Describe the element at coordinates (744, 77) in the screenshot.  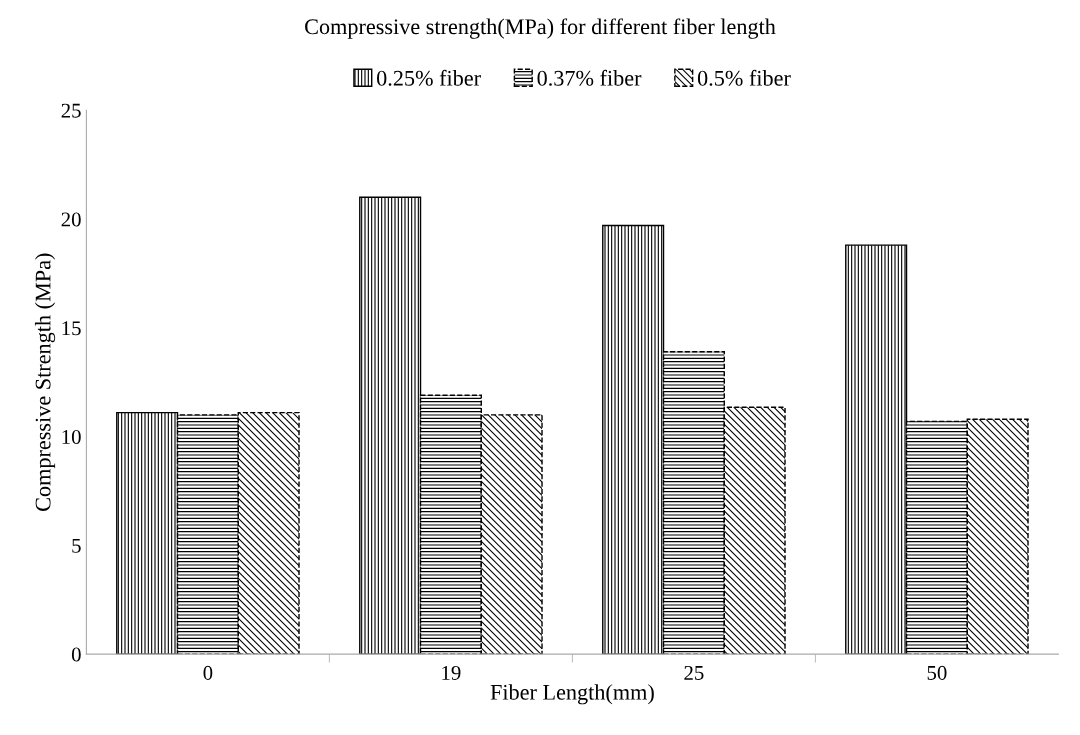
I see `legend-label: 0.5% fiber` at that location.